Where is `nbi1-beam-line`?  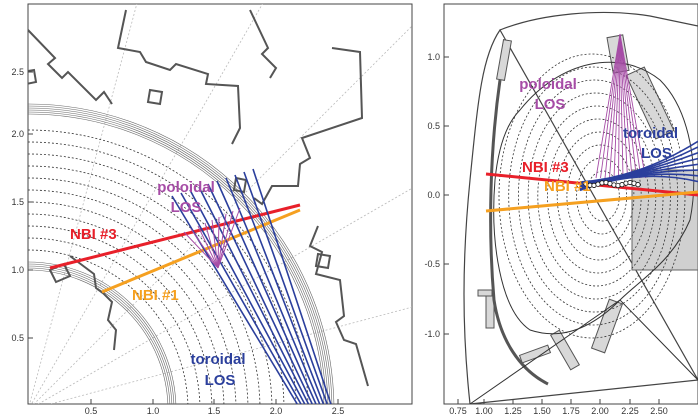 nbi1-beam-line is located at coordinates (201, 251).